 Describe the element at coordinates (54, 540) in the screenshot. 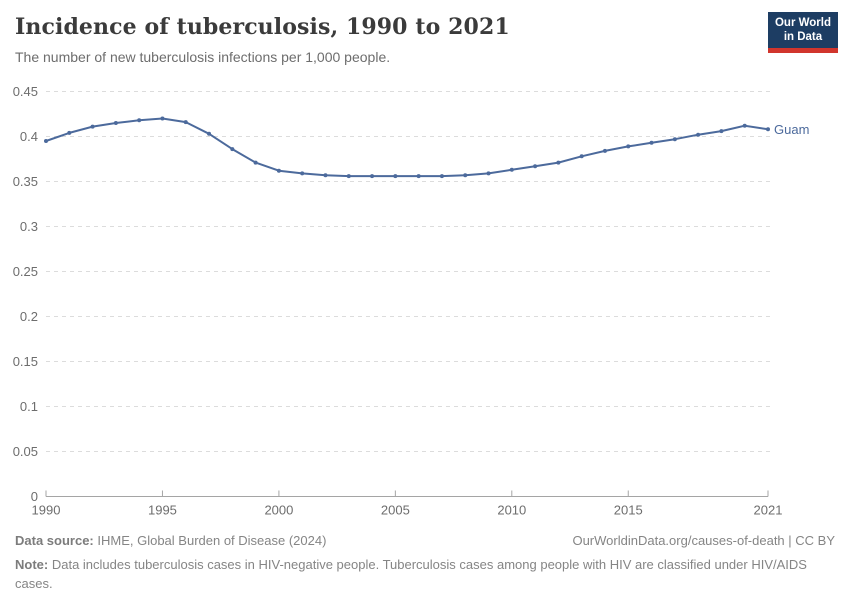

I see `data-source-label: Data source:` at that location.